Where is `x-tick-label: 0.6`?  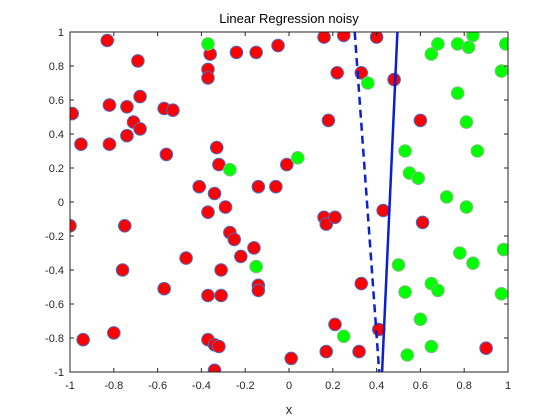
x-tick-label: 0.6 is located at coordinates (420, 386).